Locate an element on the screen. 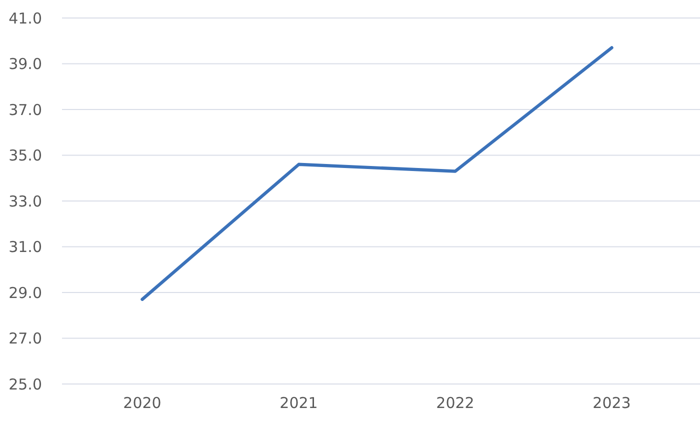  y-tick-label: 37.0 is located at coordinates (25, 109).